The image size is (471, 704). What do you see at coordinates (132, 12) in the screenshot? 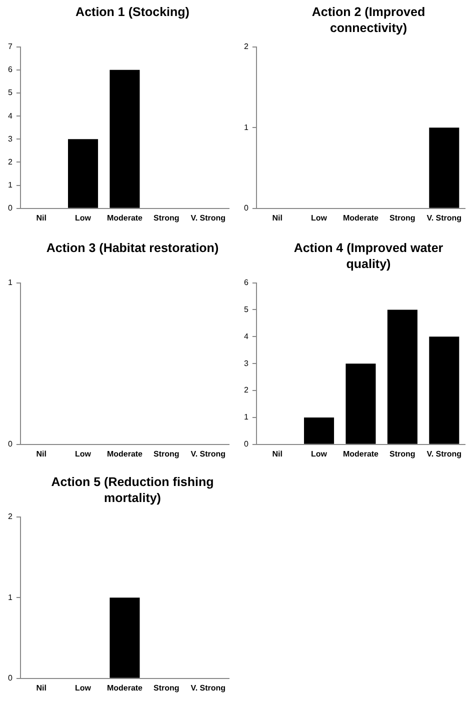
I see `chart-title: Action 1 (Stocking)` at bounding box center [132, 12].